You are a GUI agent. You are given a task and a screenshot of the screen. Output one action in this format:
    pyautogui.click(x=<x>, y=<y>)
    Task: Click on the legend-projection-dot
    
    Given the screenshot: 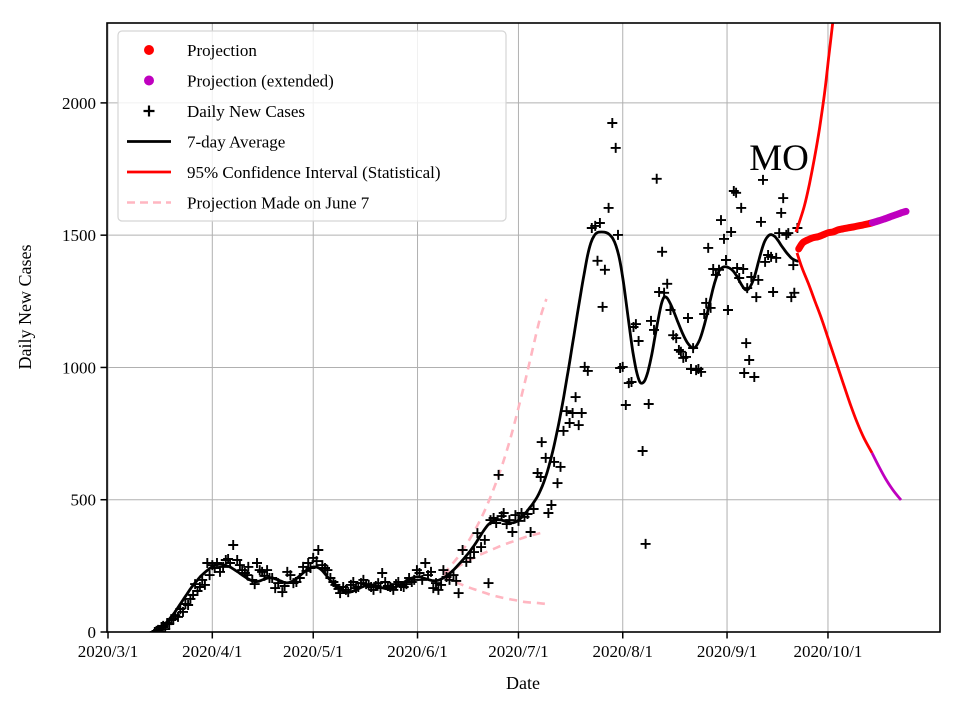 What is the action you would take?
    pyautogui.click(x=149, y=50)
    